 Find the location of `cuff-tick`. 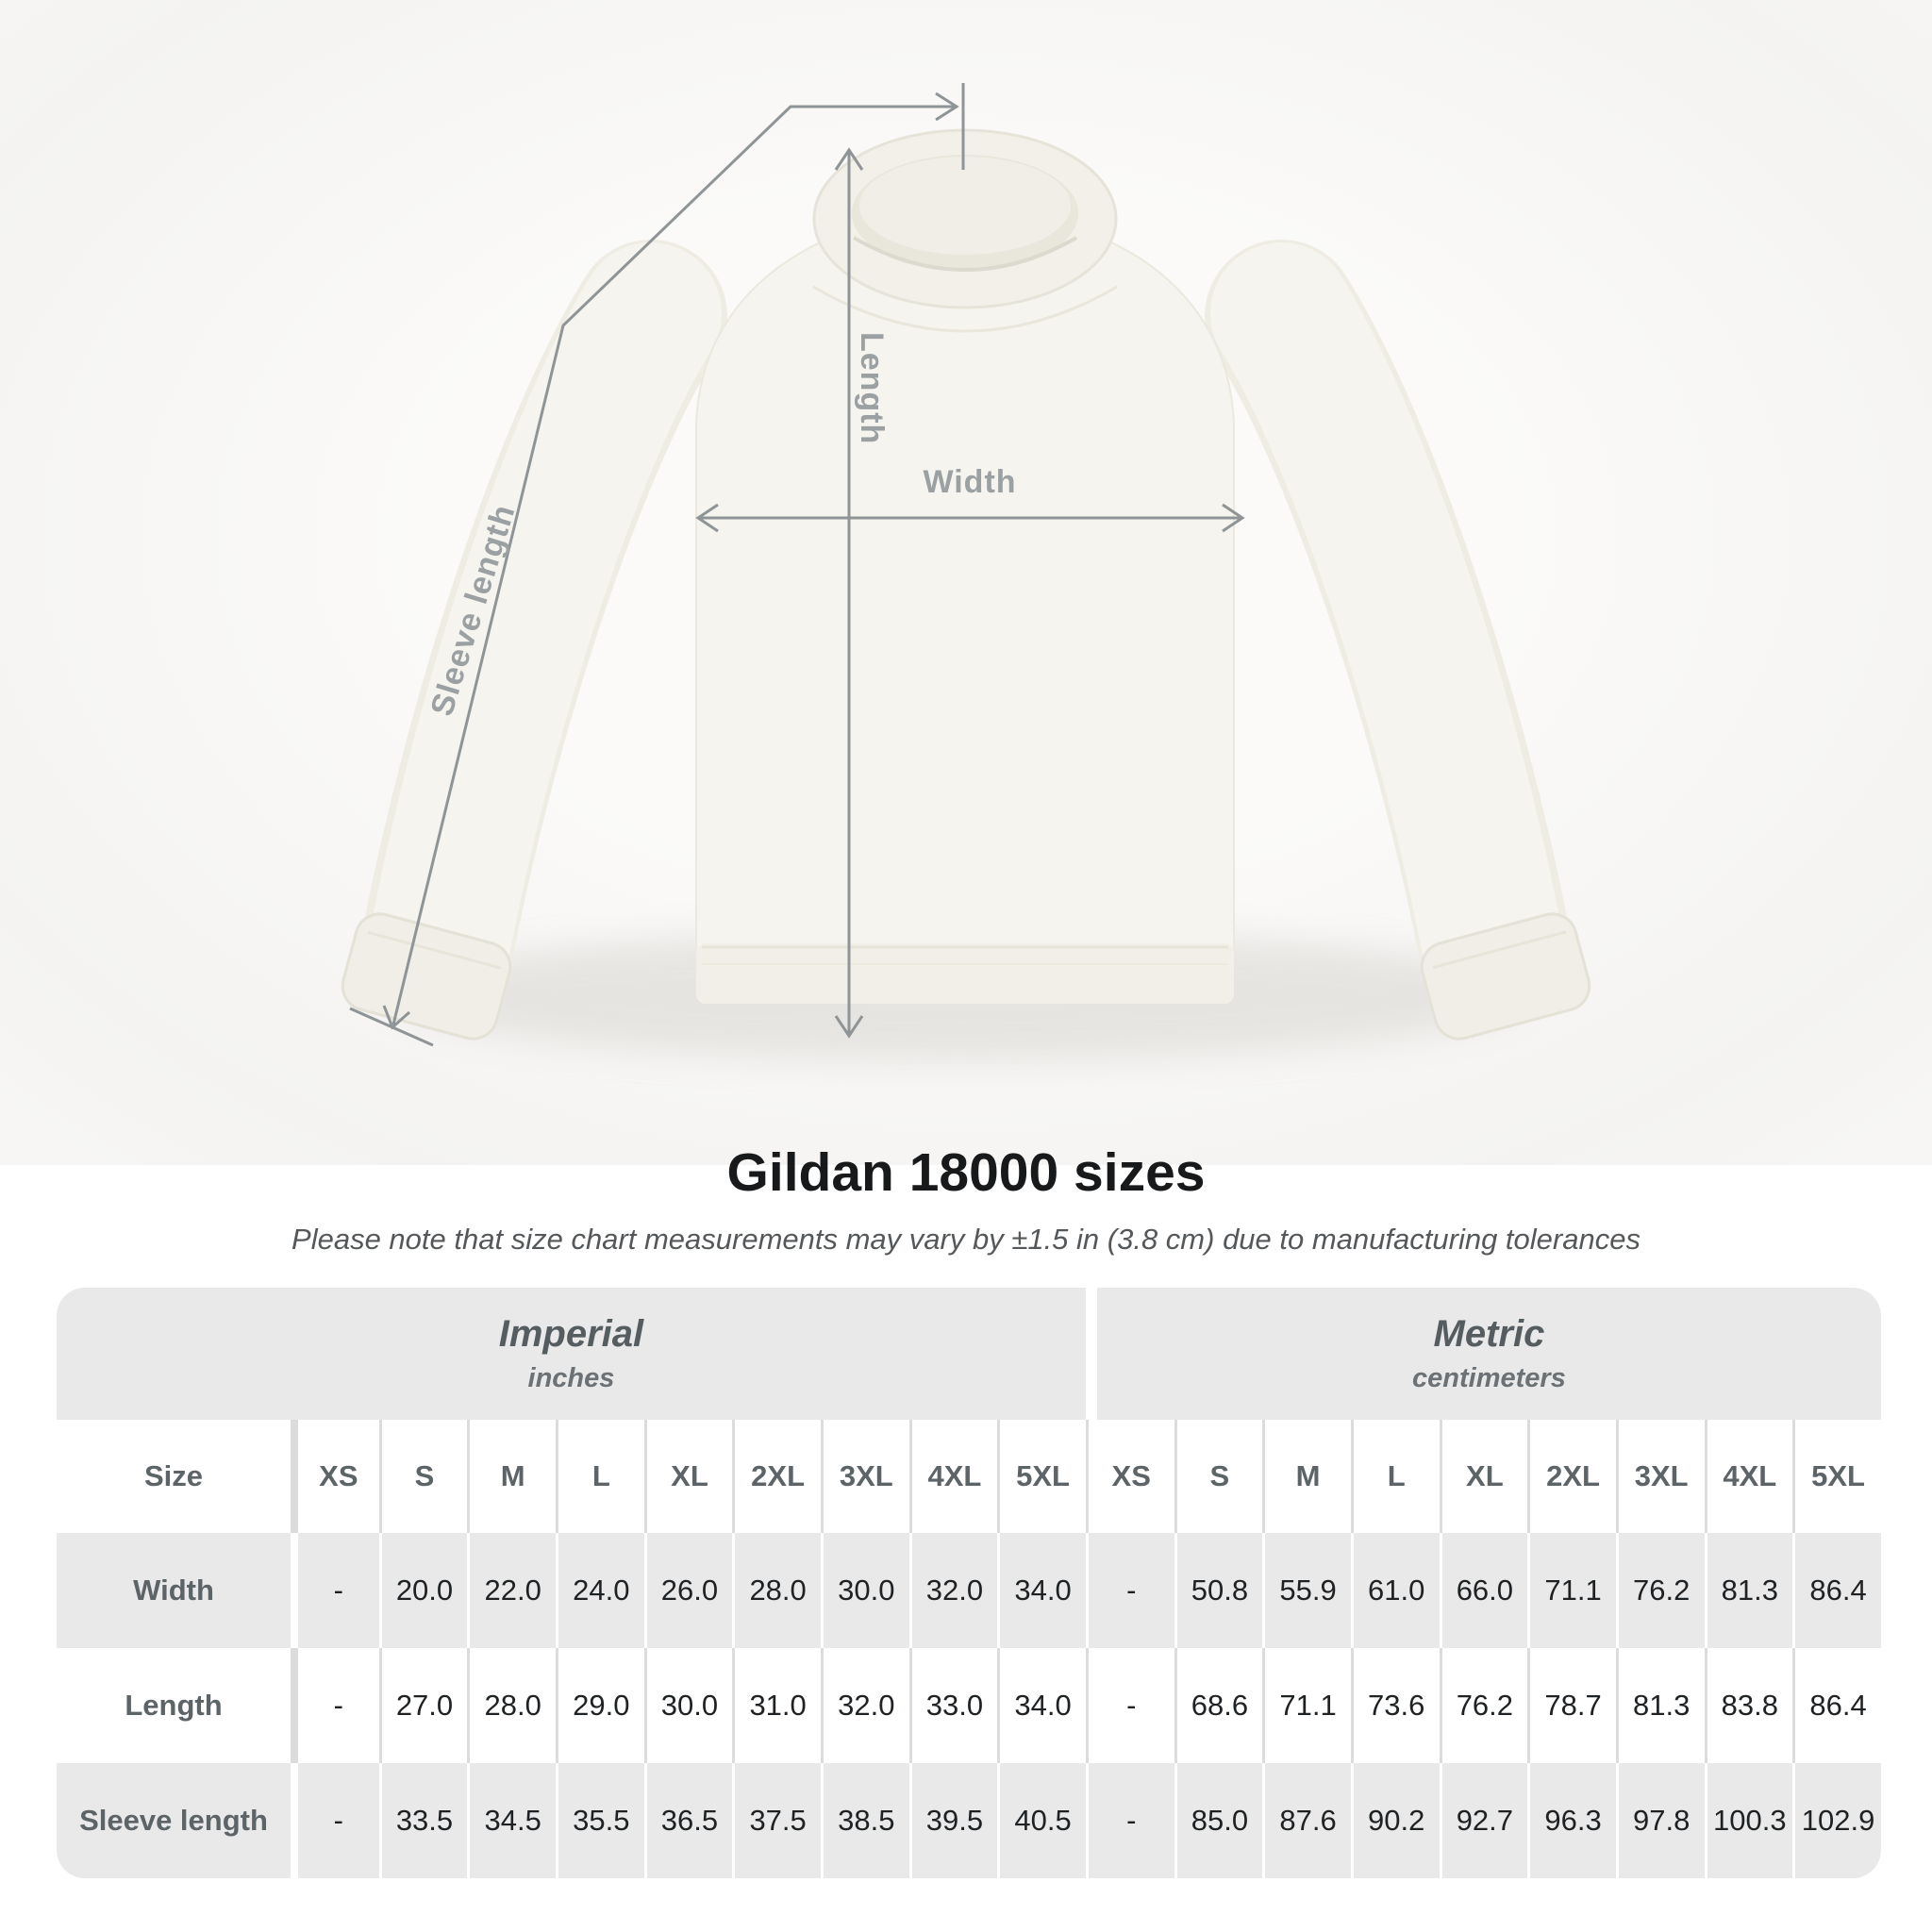

cuff-tick is located at coordinates (391, 1027).